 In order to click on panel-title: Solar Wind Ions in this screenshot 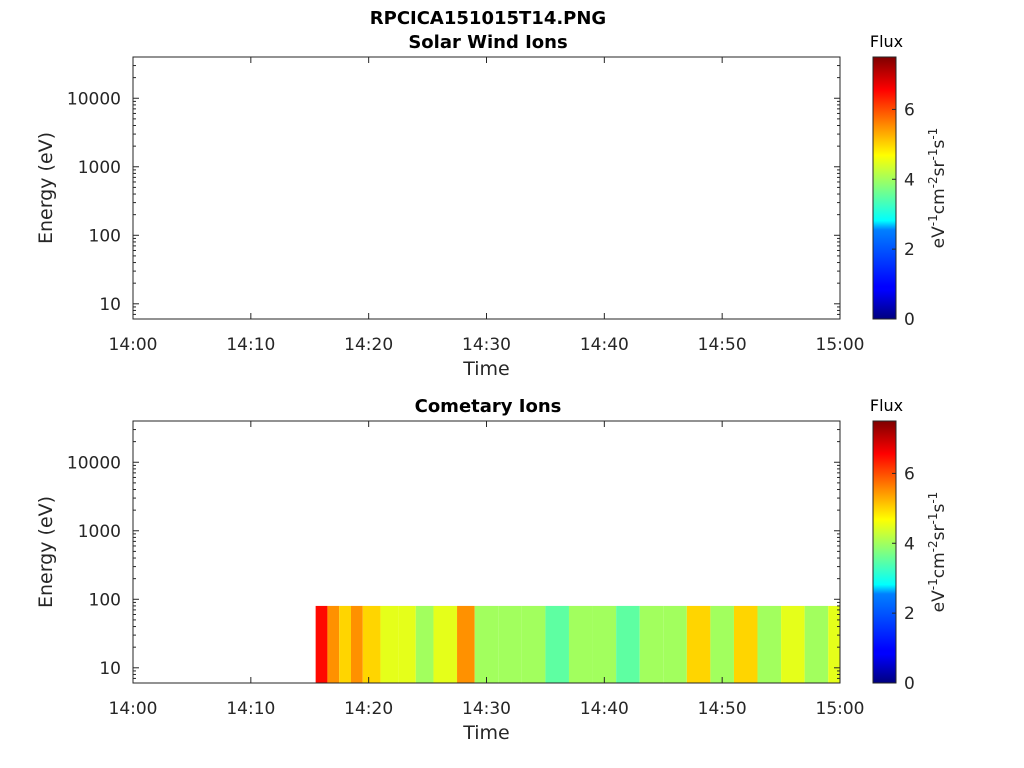, I will do `click(487, 42)`.